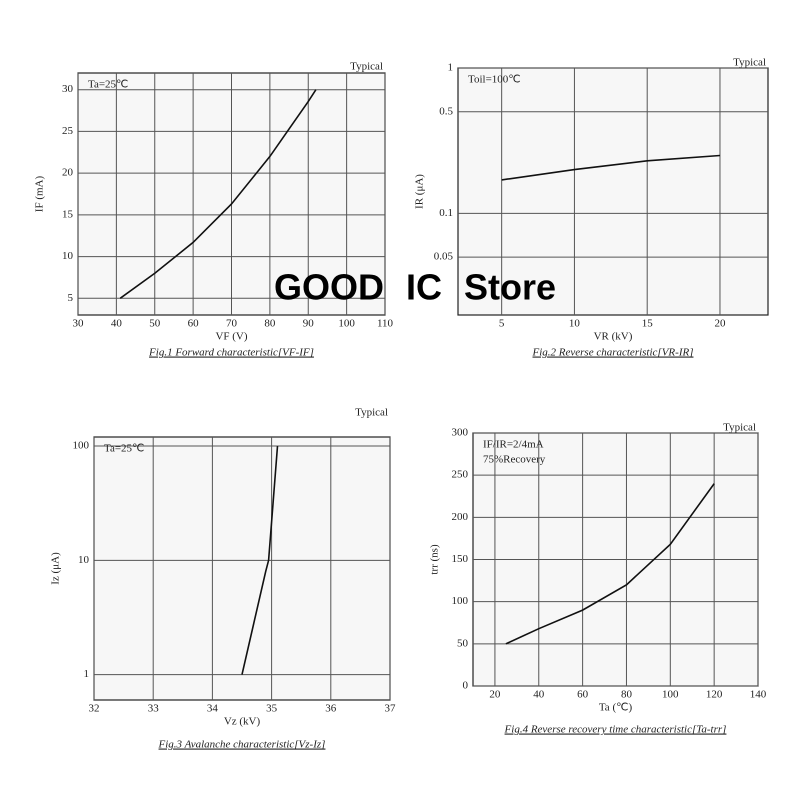 The image size is (800, 800). I want to click on y-axis-label: IR (μA), so click(420, 191).